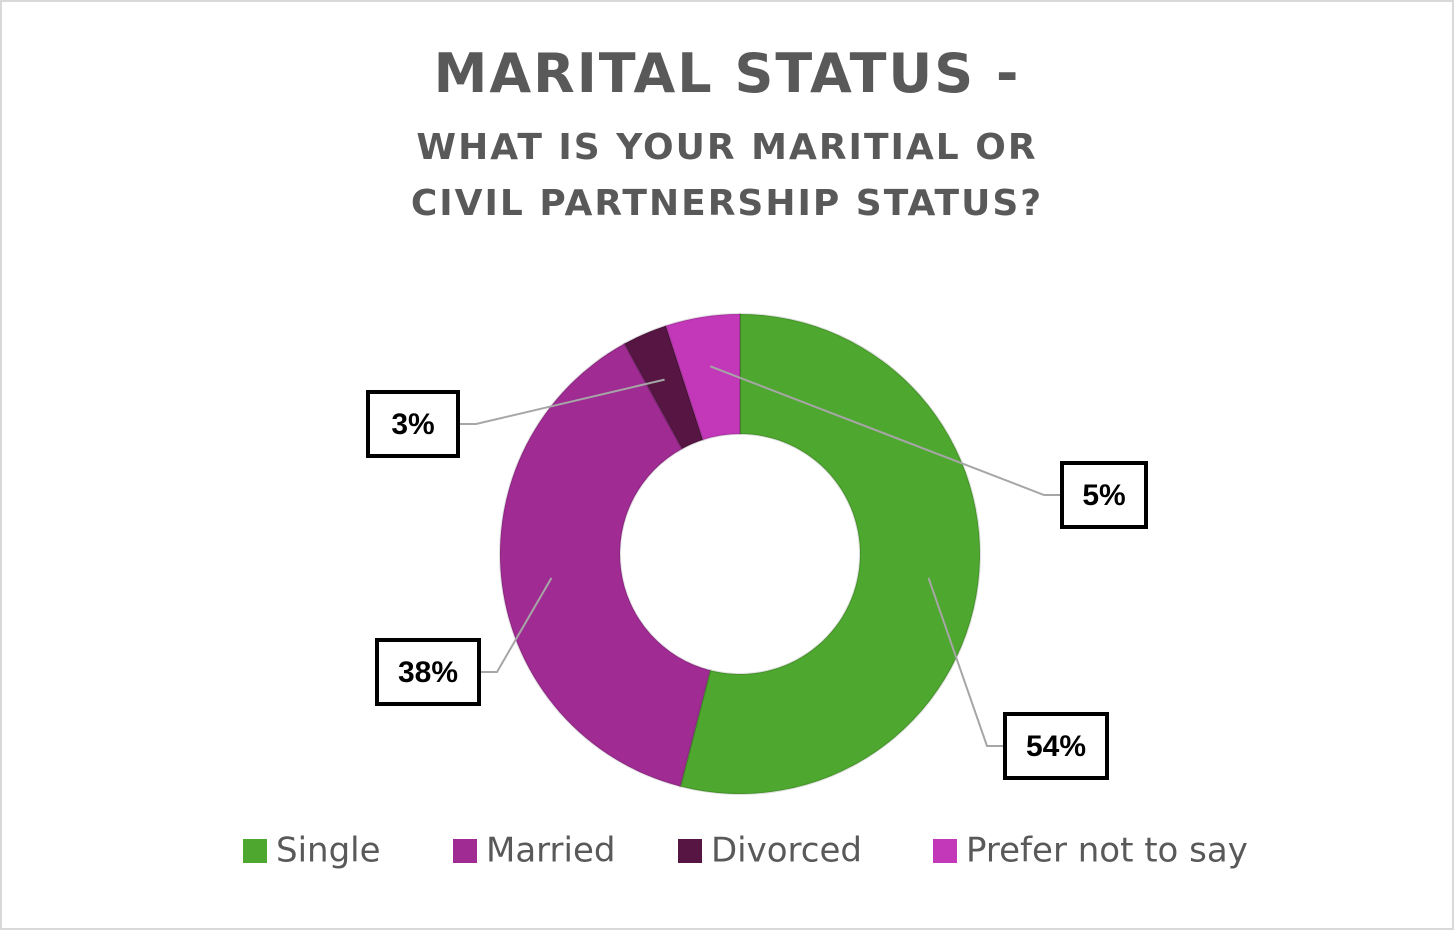 This screenshot has width=1454, height=930. I want to click on legend-label: Prefer not to say, so click(1107, 851).